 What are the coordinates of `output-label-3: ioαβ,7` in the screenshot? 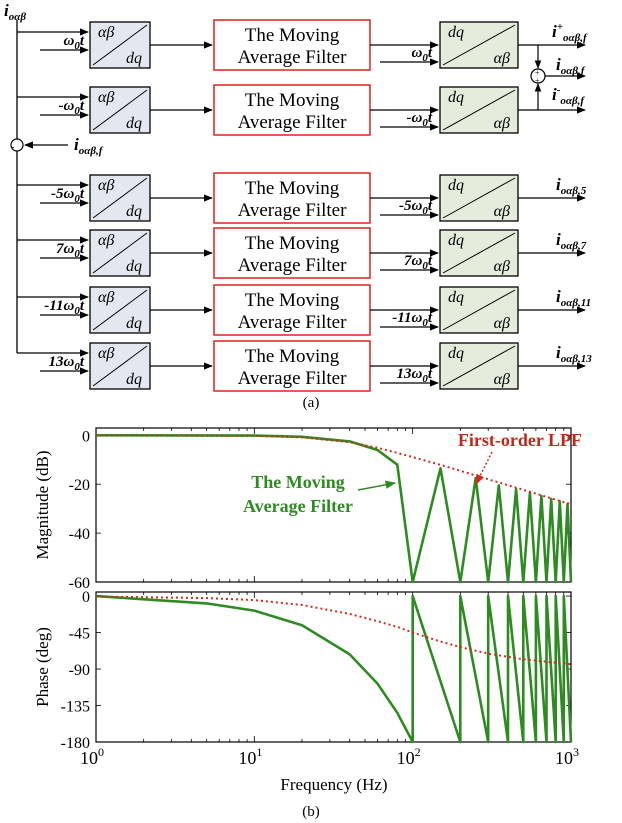 It's located at (571, 241).